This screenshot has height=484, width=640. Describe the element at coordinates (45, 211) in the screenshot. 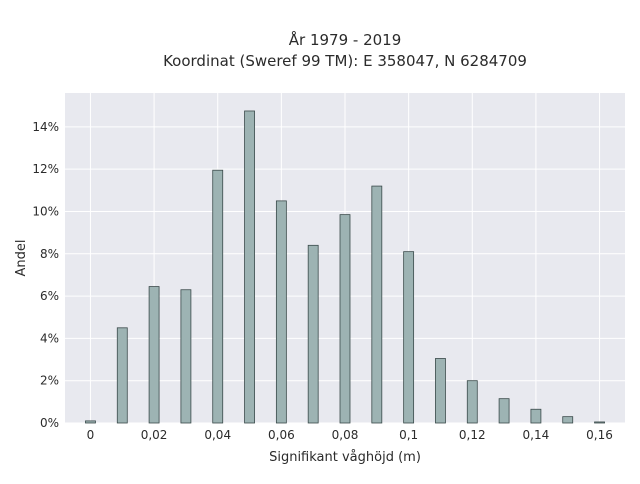

I see `y-tick-label: 10%` at that location.